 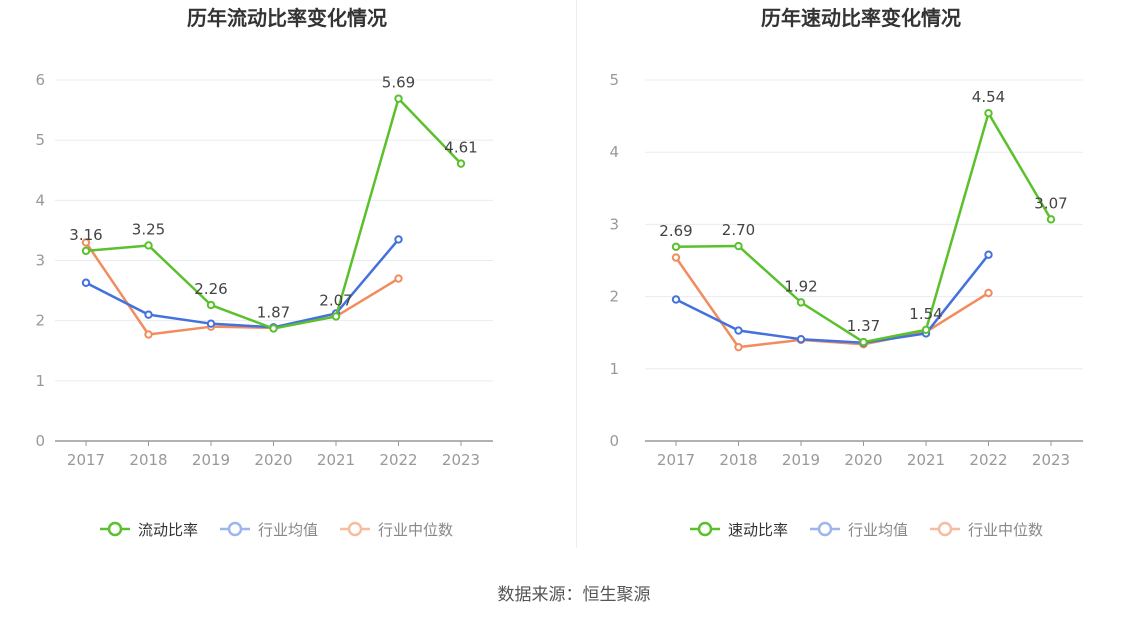 I want to click on data-label: 1.54, so click(x=925, y=314).